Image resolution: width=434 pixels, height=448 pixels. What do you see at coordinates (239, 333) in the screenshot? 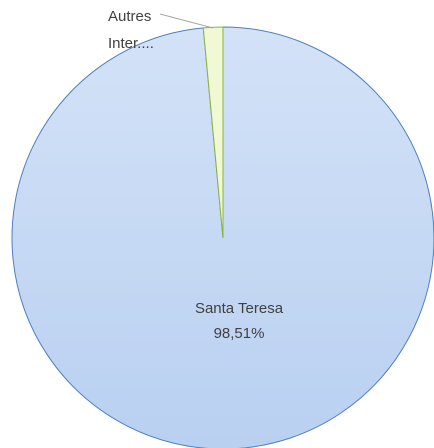
I see `slice-value-label: 98,51%` at bounding box center [239, 333].